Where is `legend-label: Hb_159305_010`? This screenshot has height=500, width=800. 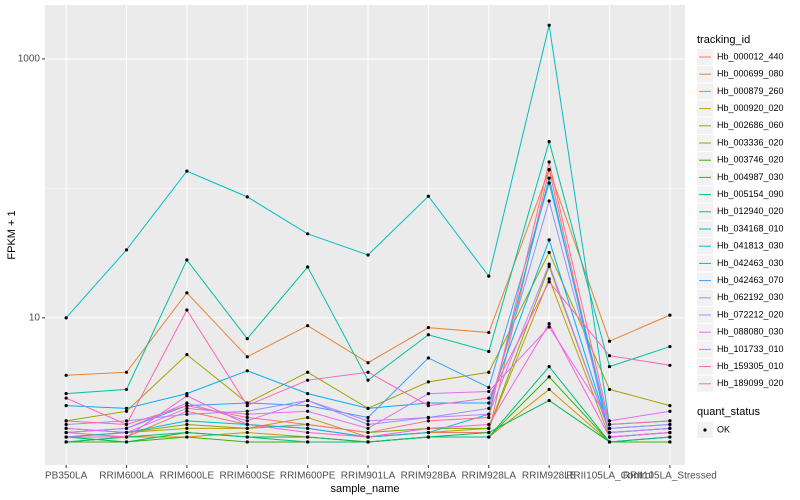 legend-label: Hb_159305_010 is located at coordinates (750, 366).